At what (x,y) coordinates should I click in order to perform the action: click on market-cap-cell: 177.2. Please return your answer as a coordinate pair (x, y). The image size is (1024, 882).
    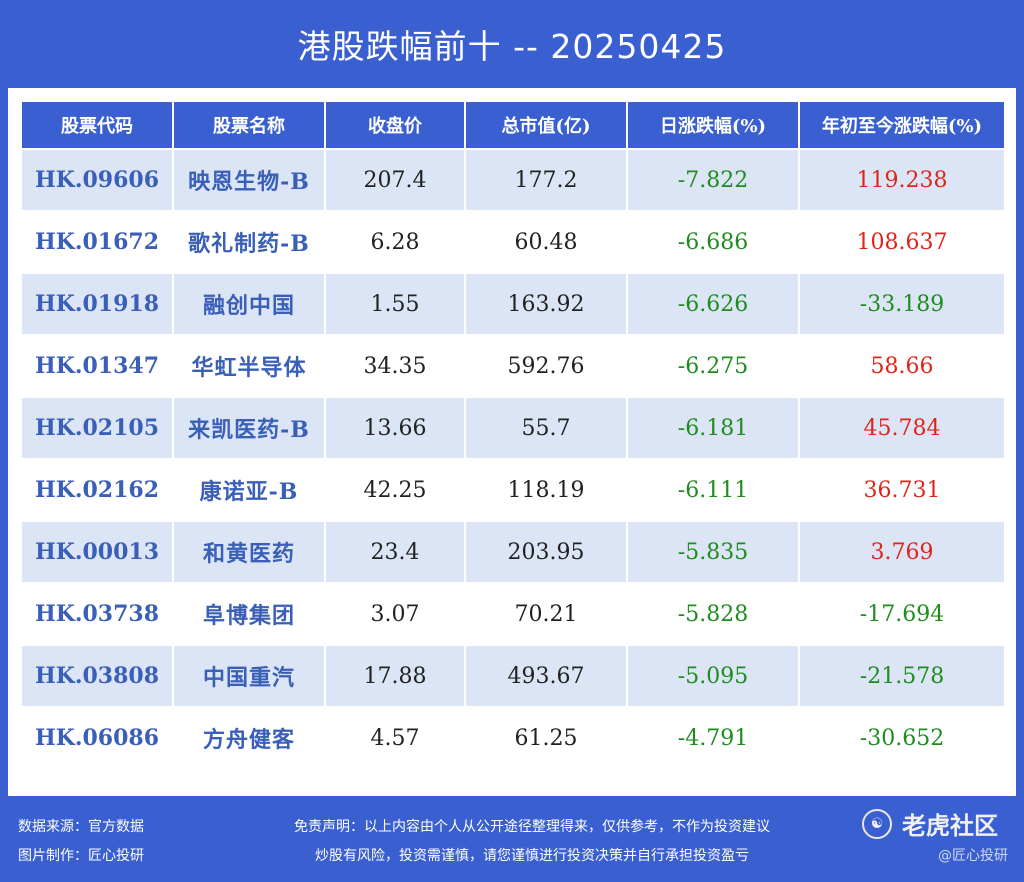
    Looking at the image, I should click on (546, 180).